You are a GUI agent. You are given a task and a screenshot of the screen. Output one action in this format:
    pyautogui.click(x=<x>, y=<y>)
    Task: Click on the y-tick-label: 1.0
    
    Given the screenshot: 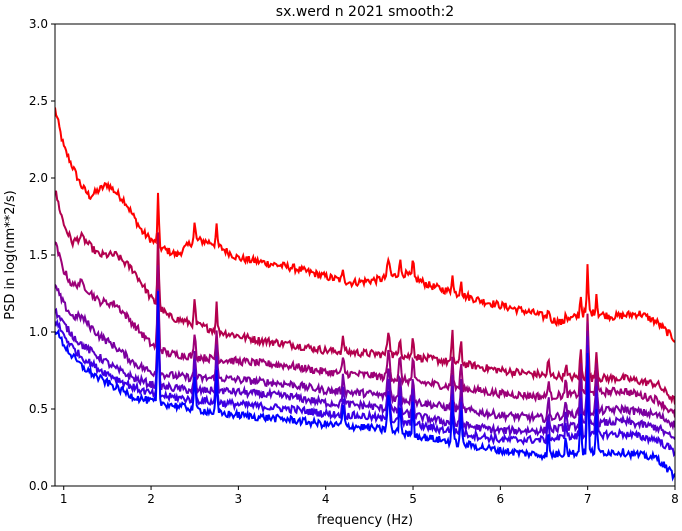 What is the action you would take?
    pyautogui.click(x=38, y=332)
    